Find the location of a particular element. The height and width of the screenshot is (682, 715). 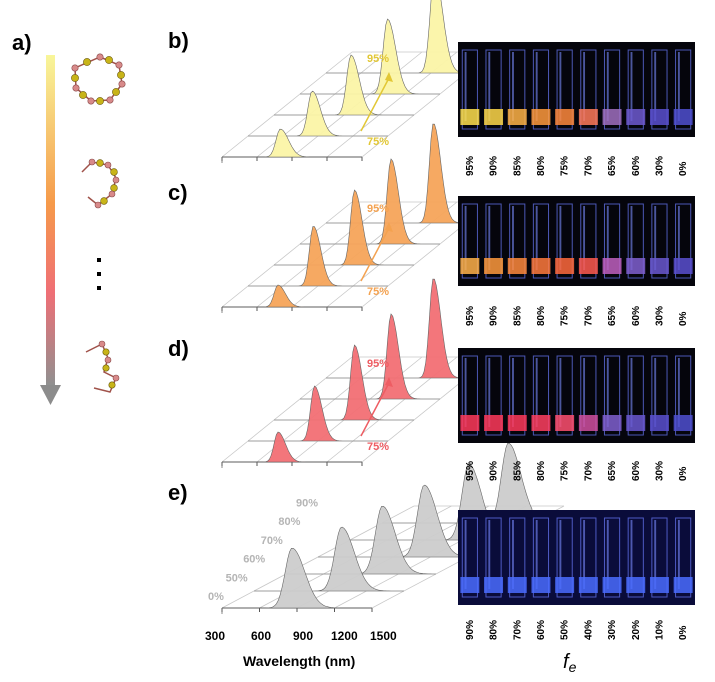

x-tick-1200: 1200 is located at coordinates (344, 636).